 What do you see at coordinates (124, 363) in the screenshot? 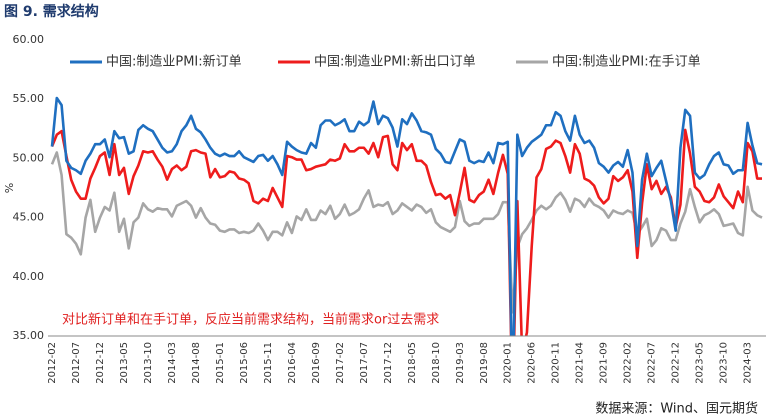
I see `x-tick-label: 2013-05` at bounding box center [124, 363].